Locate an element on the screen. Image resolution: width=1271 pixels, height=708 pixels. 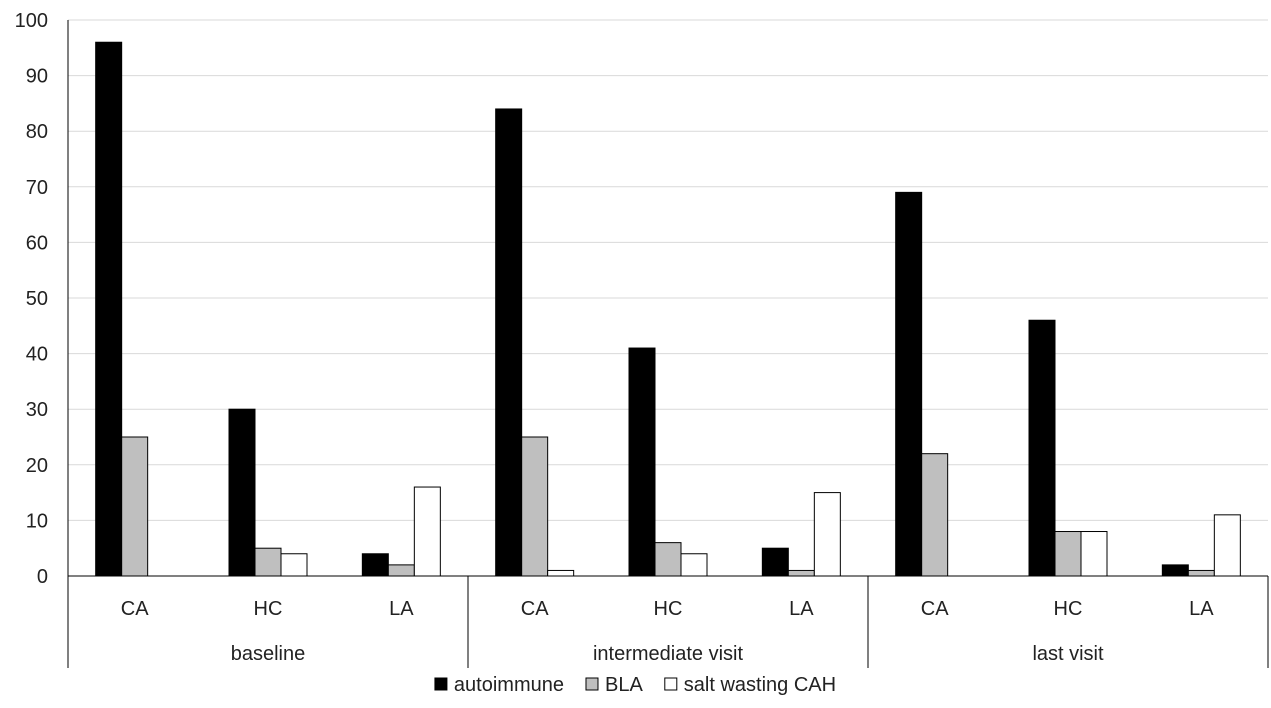
y-tick-label: 60 is located at coordinates (37, 243).